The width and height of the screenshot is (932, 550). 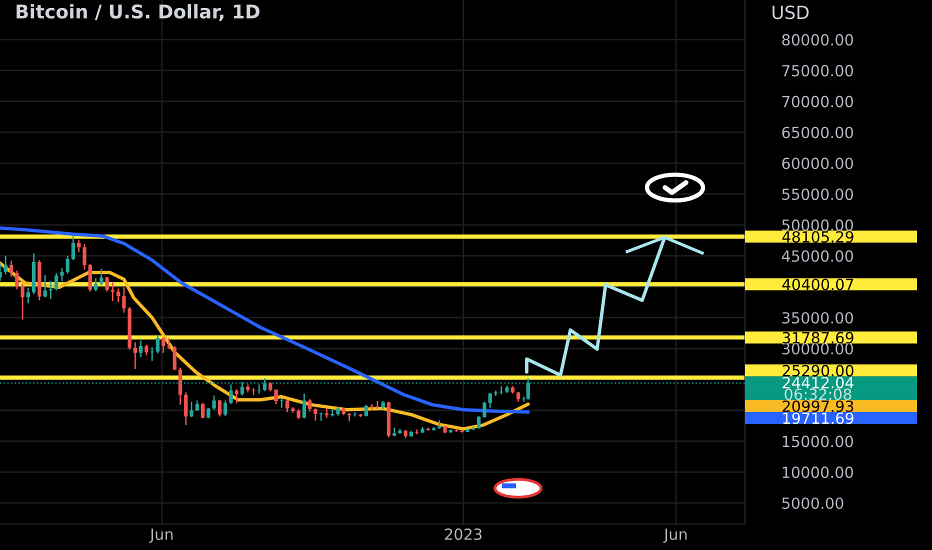 What do you see at coordinates (817, 70) in the screenshot?
I see `y-tick-label: 75000.00` at bounding box center [817, 70].